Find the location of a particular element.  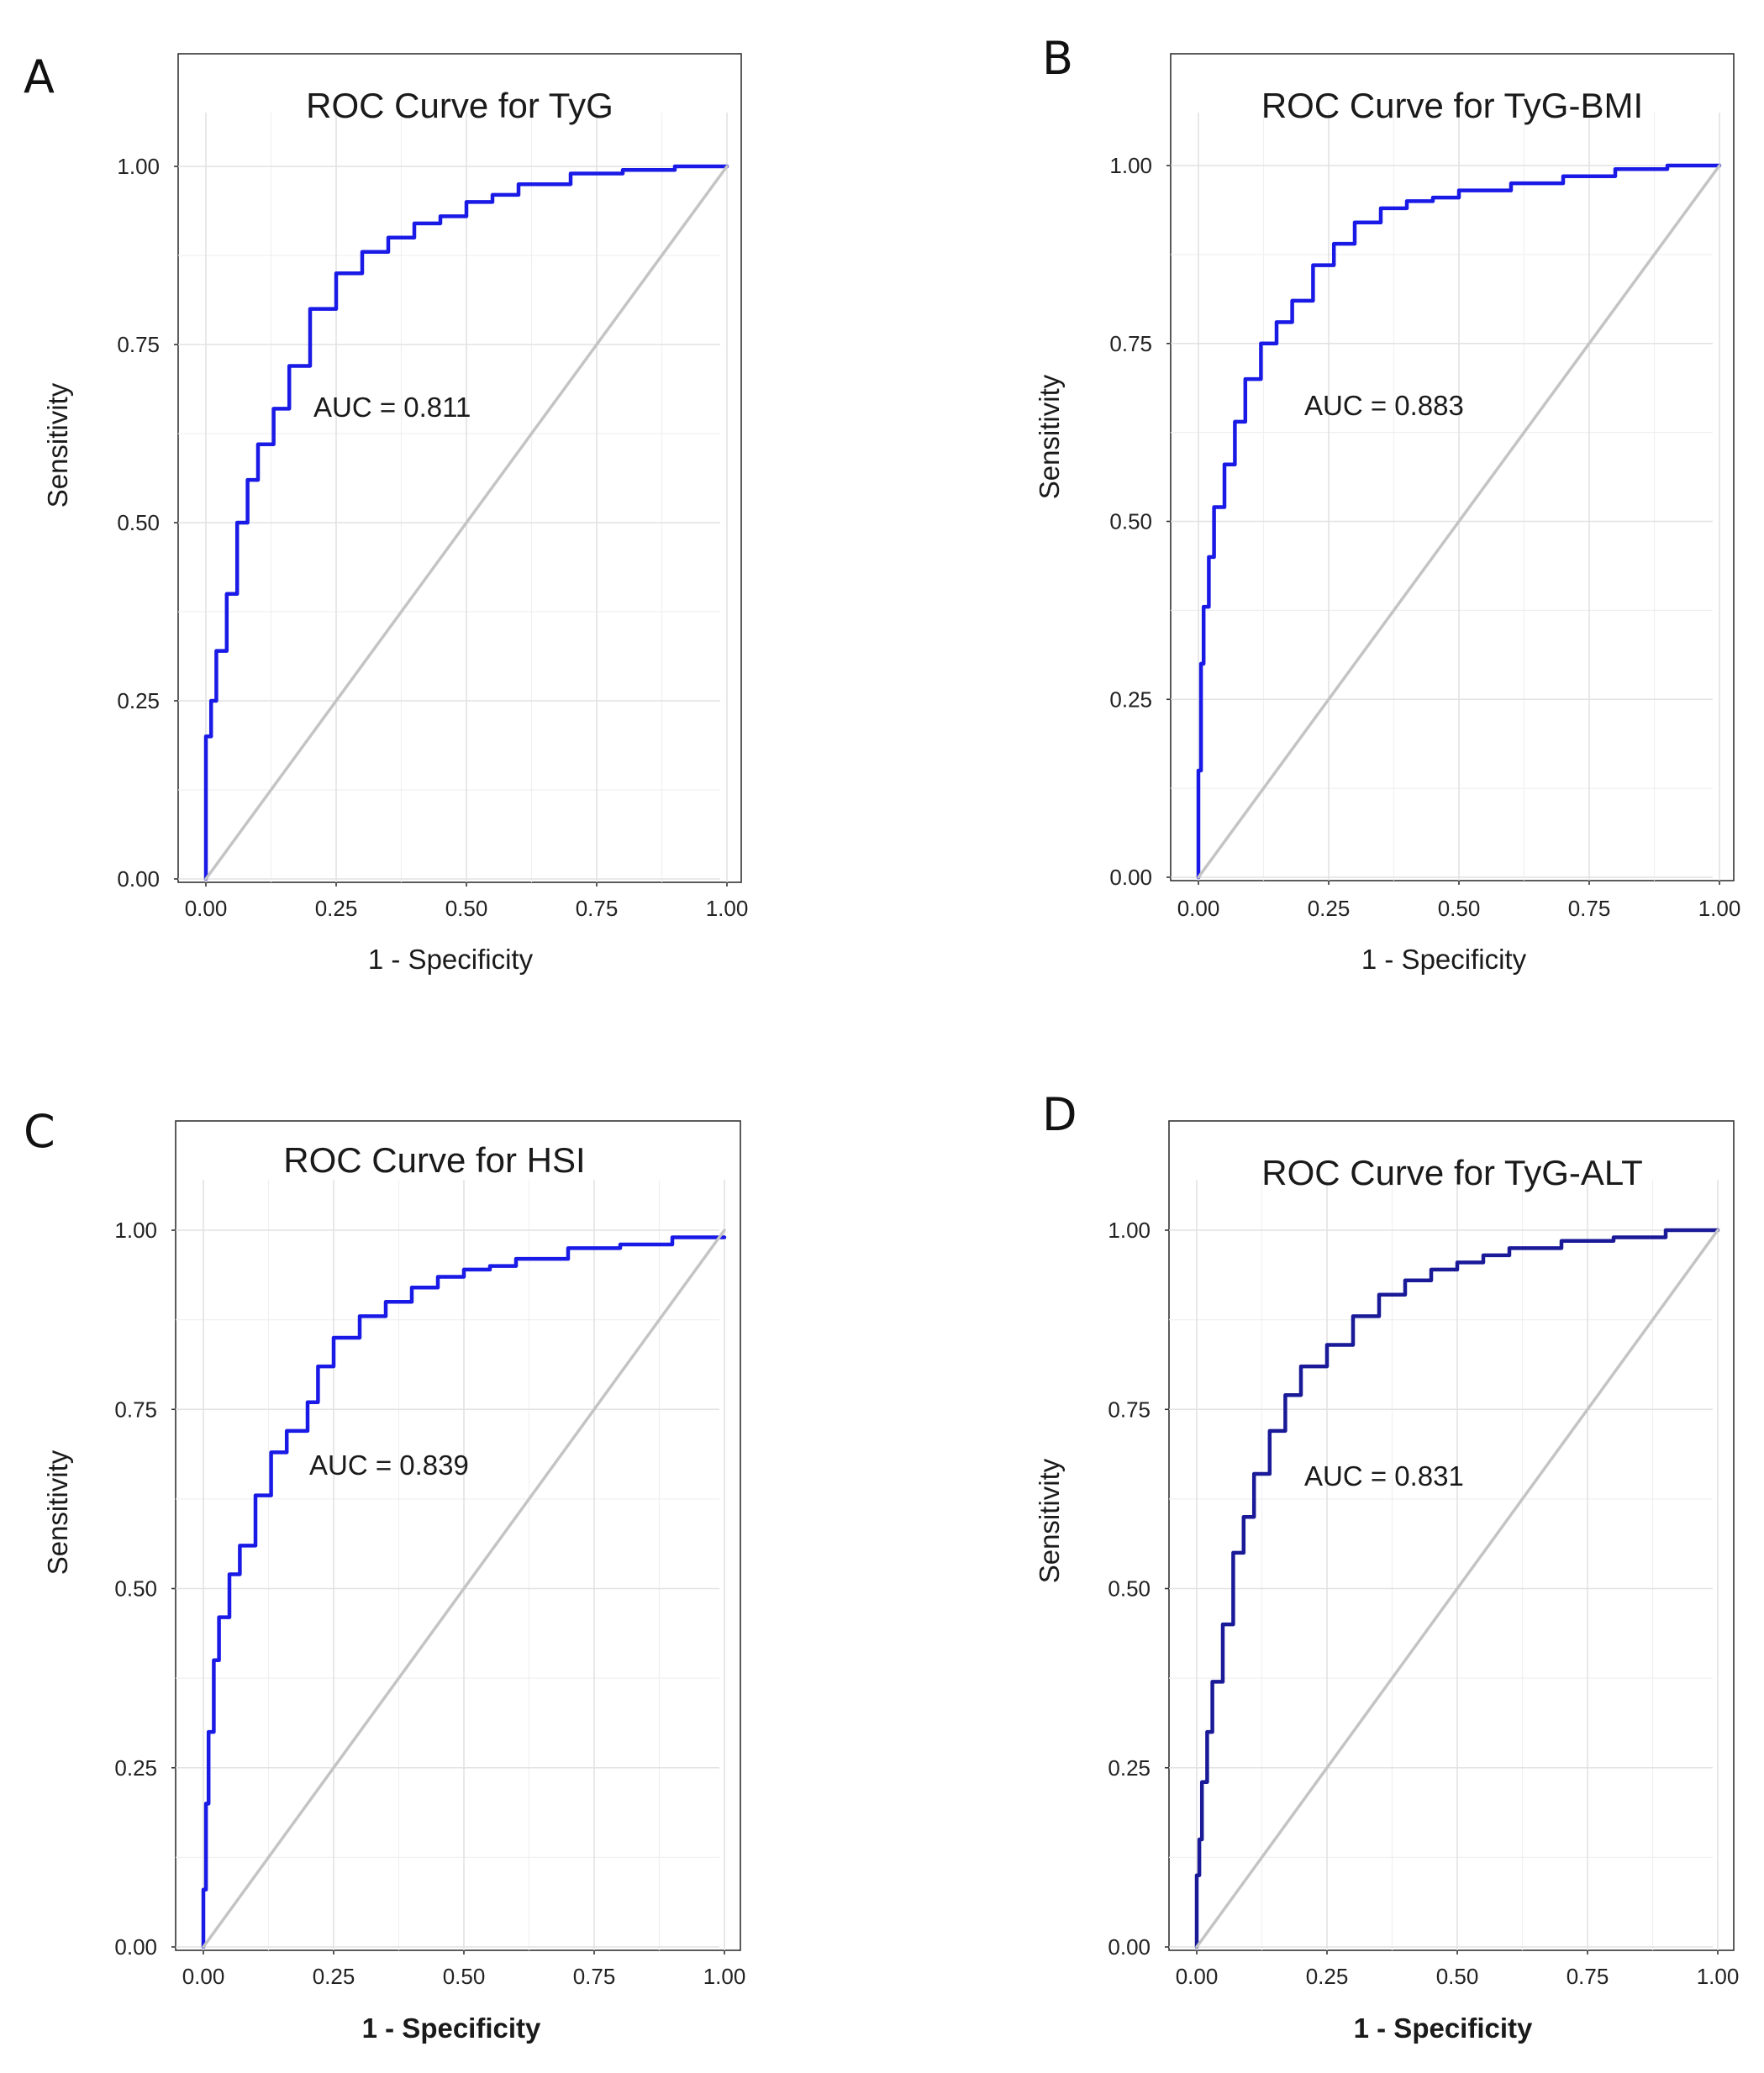

y-tick-label-a-0: 0.00 is located at coordinates (138, 879).